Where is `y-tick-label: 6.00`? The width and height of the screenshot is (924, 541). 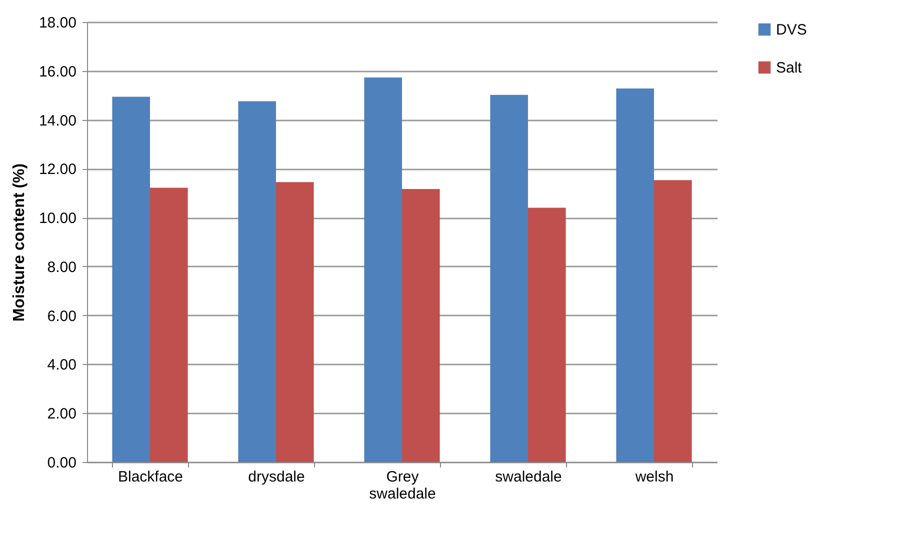
y-tick-label: 6.00 is located at coordinates (61, 316).